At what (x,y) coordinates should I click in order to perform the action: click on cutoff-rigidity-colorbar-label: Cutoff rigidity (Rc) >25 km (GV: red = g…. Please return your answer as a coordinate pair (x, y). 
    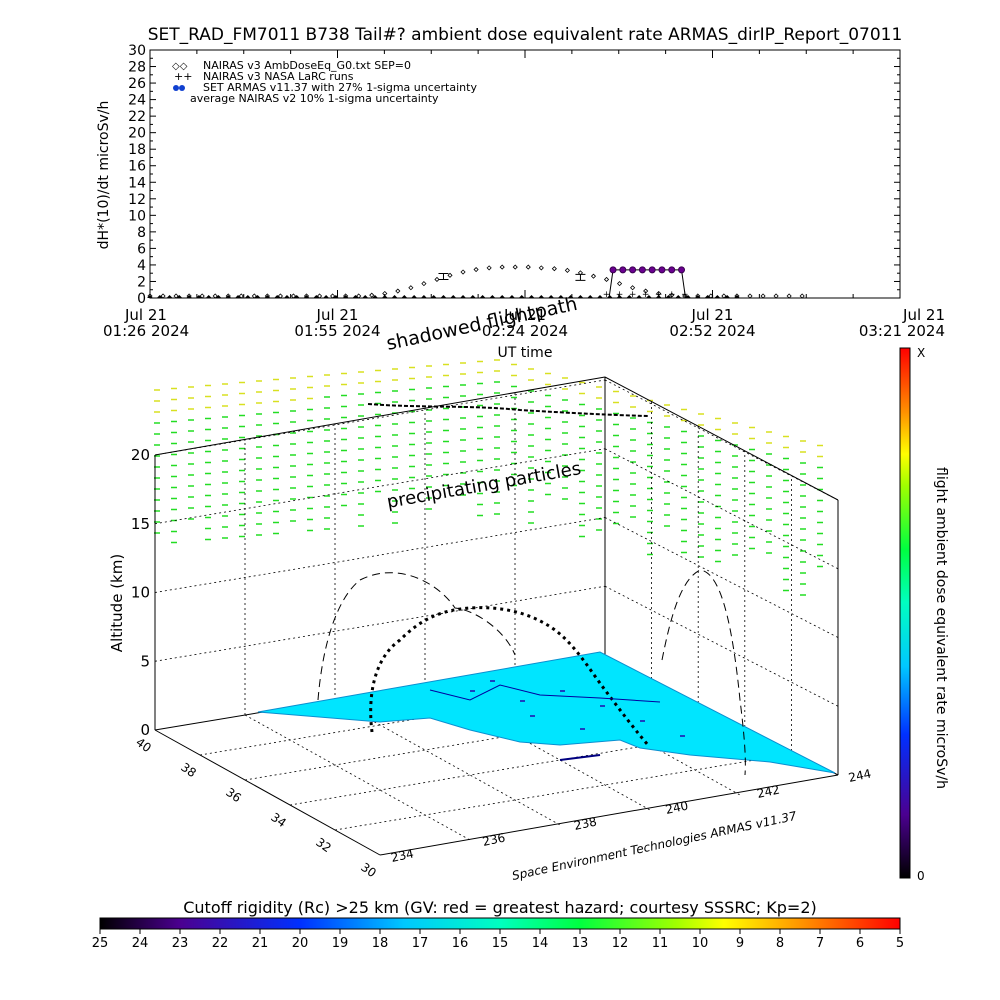
    Looking at the image, I should click on (500, 907).